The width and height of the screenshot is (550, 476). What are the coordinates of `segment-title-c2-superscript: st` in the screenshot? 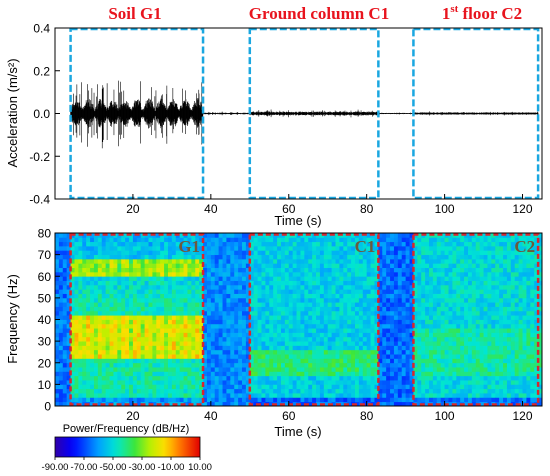 It's located at (454, 9).